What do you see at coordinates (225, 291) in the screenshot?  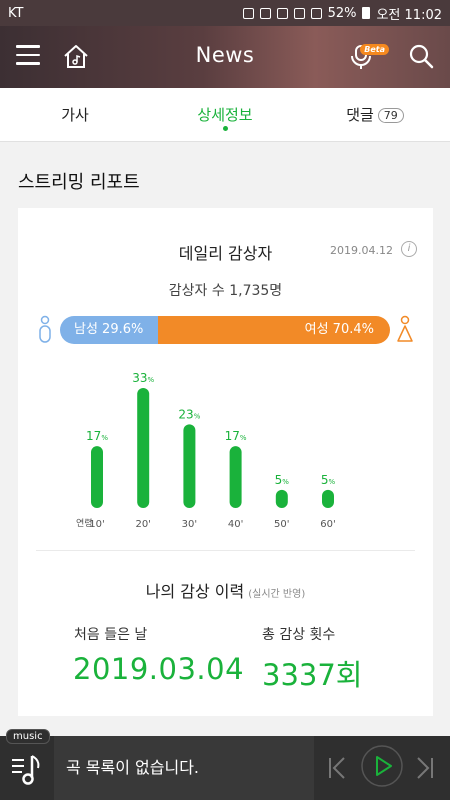 I see `listener-count: 감상자 수 1,735명` at bounding box center [225, 291].